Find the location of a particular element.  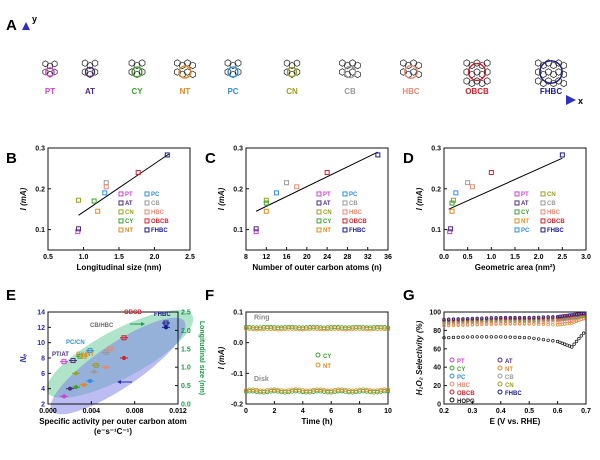

x-tick-label: 28 is located at coordinates (348, 257).